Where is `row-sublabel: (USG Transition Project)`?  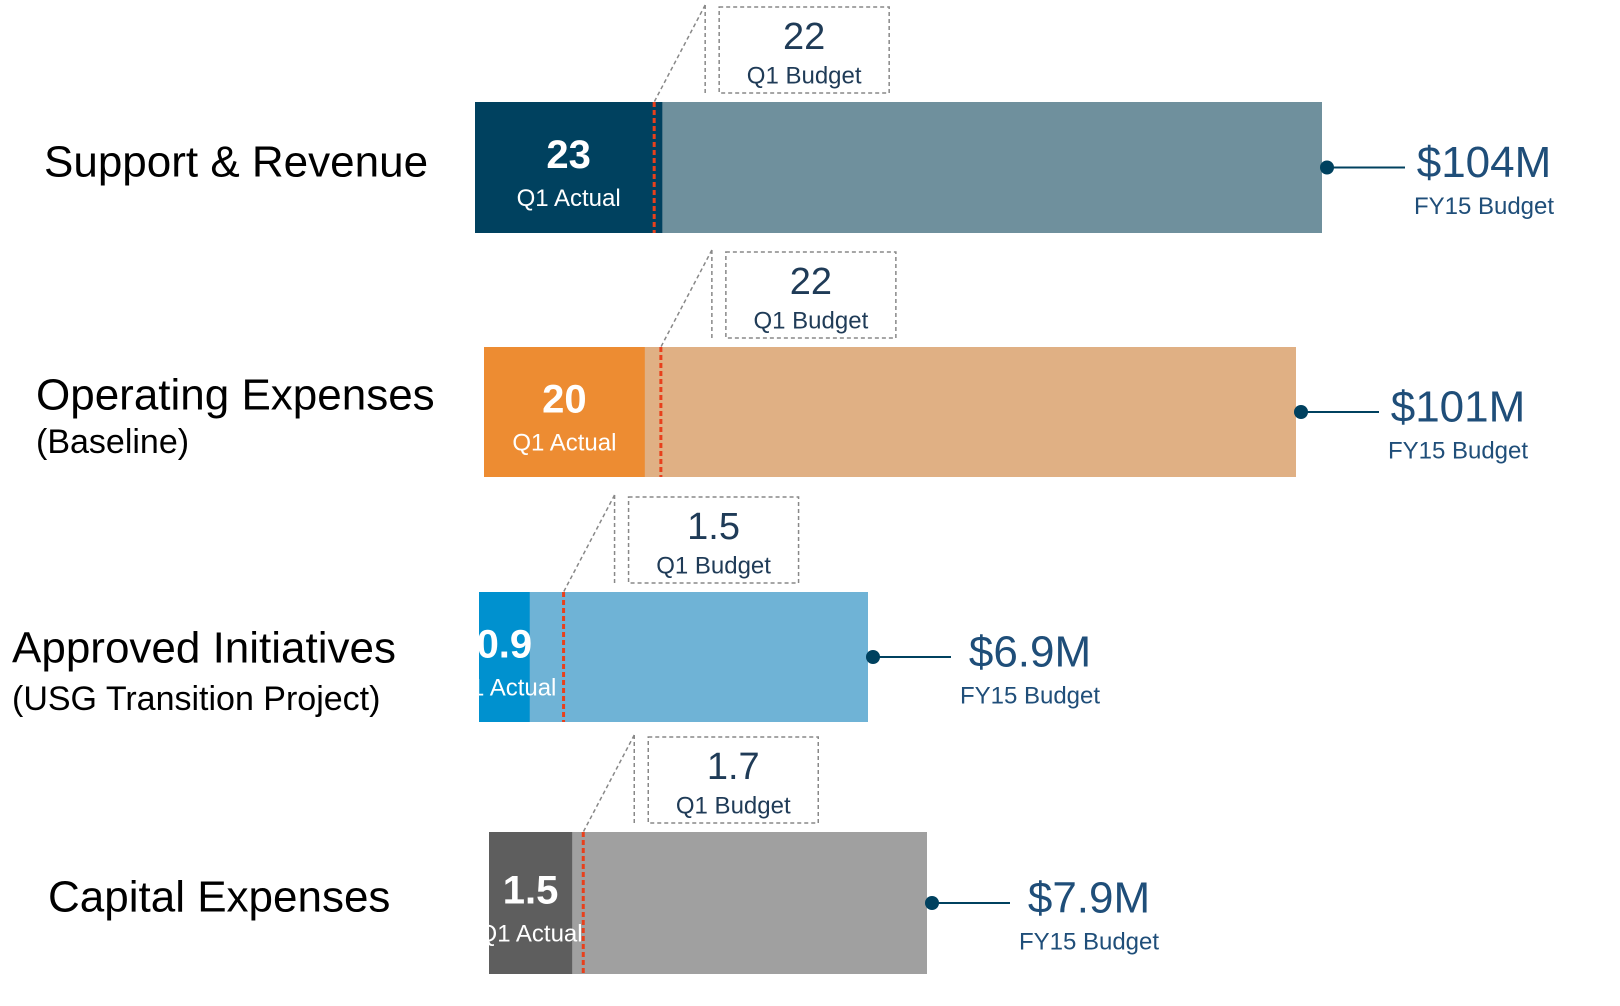
row-sublabel: (USG Transition Project) is located at coordinates (196, 699).